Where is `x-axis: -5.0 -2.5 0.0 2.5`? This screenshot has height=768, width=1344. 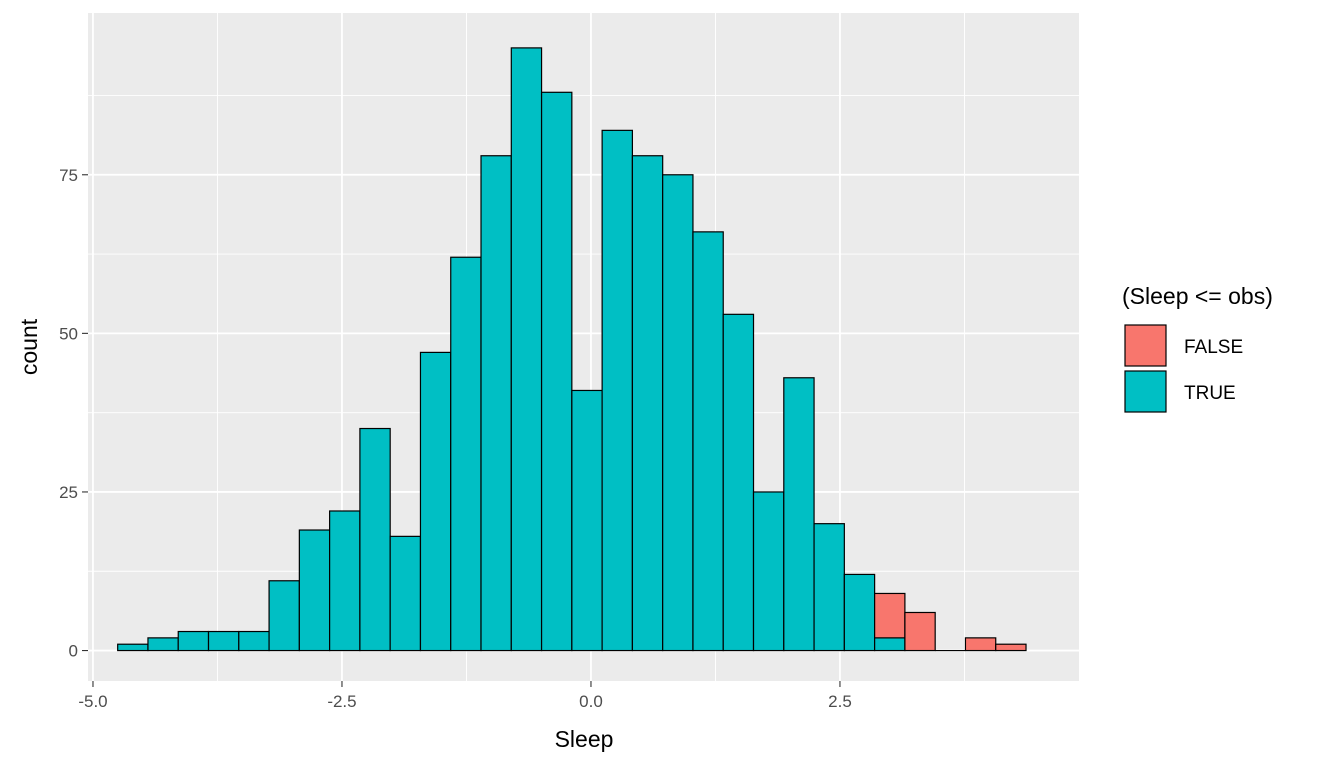 x-axis: -5.0 -2.5 0.0 2.5 is located at coordinates (465, 696).